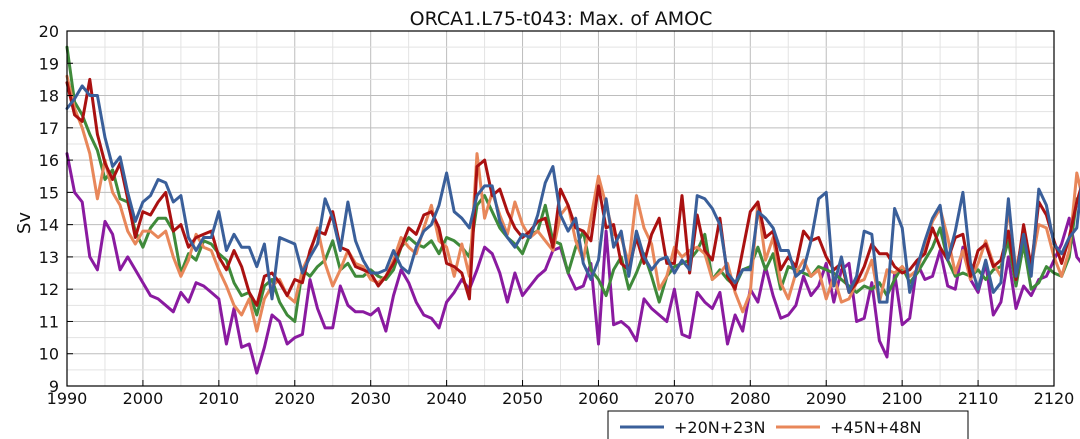 This screenshot has width=1080, height=439. I want to click on x-tick-label: 2070, so click(674, 398).